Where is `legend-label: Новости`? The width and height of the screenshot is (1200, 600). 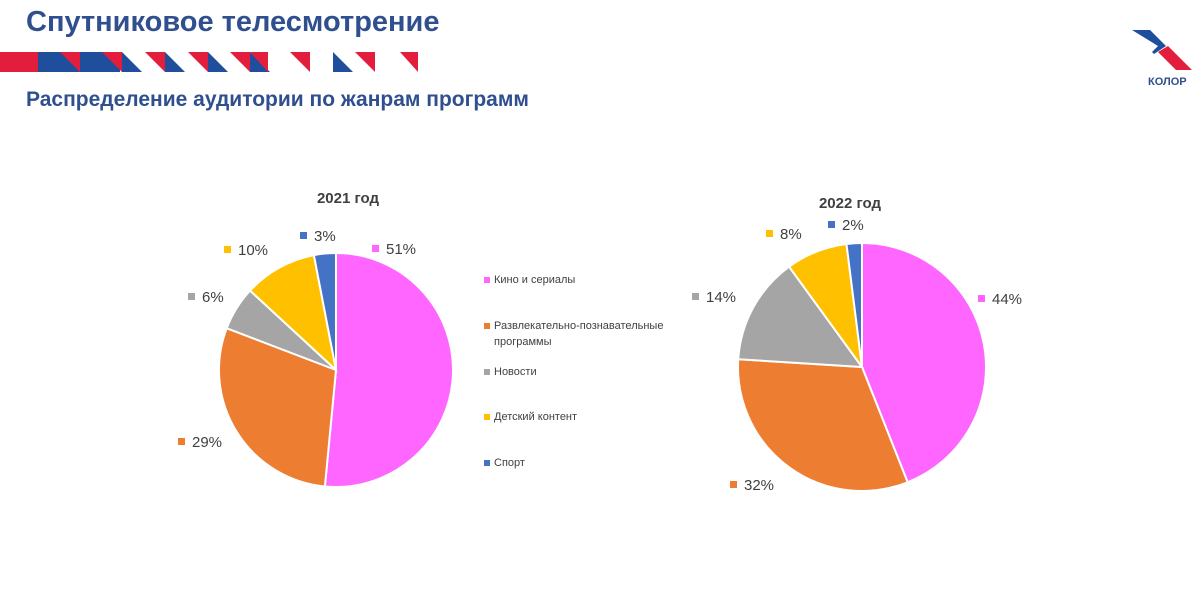
legend-label: Новости is located at coordinates (515, 372).